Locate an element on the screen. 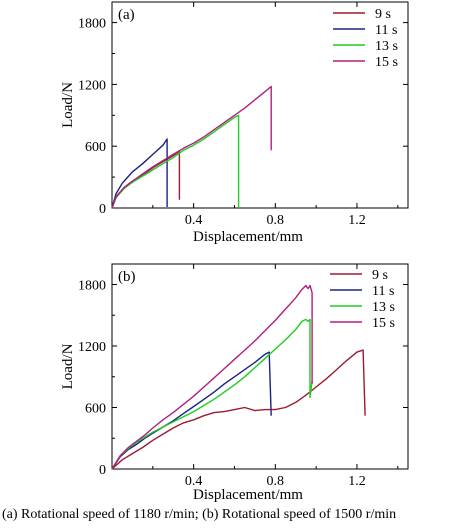 Image resolution: width=453 pixels, height=529 pixels. panel-label: (b) is located at coordinates (127, 277).